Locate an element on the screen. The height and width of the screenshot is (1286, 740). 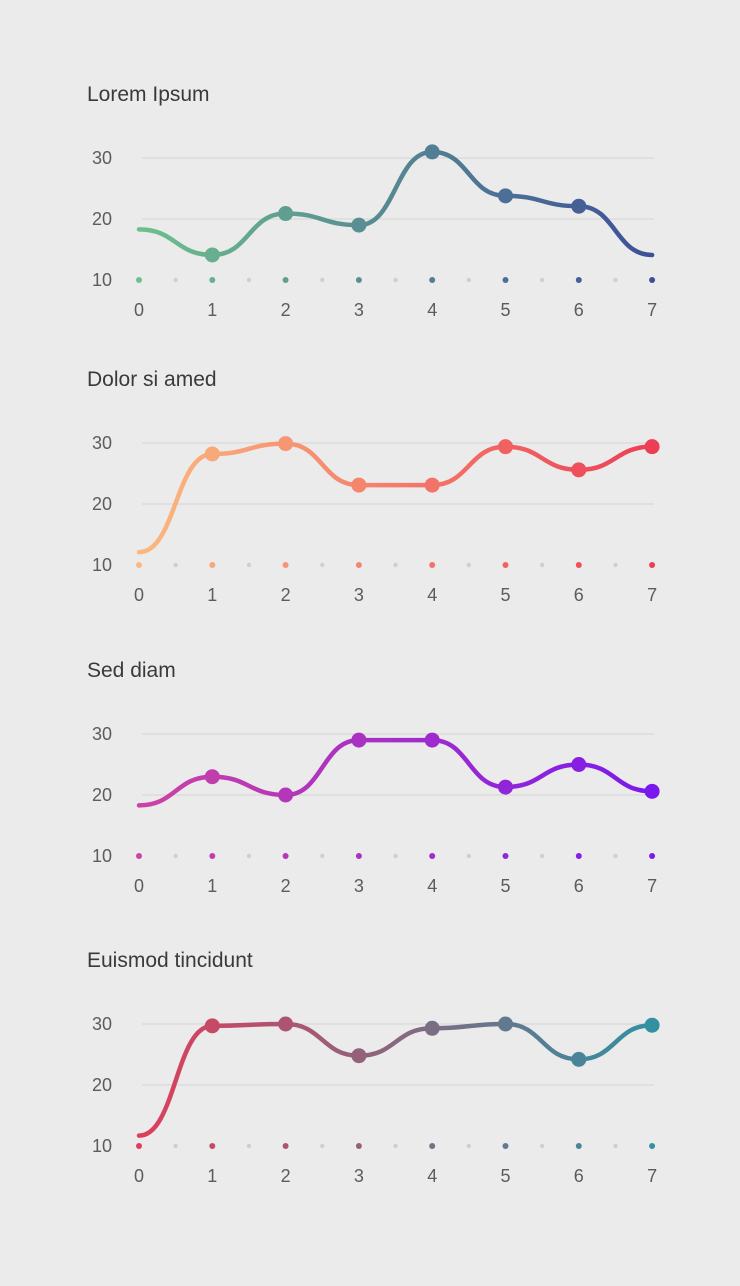
x-tick-label: 2 is located at coordinates (286, 595).